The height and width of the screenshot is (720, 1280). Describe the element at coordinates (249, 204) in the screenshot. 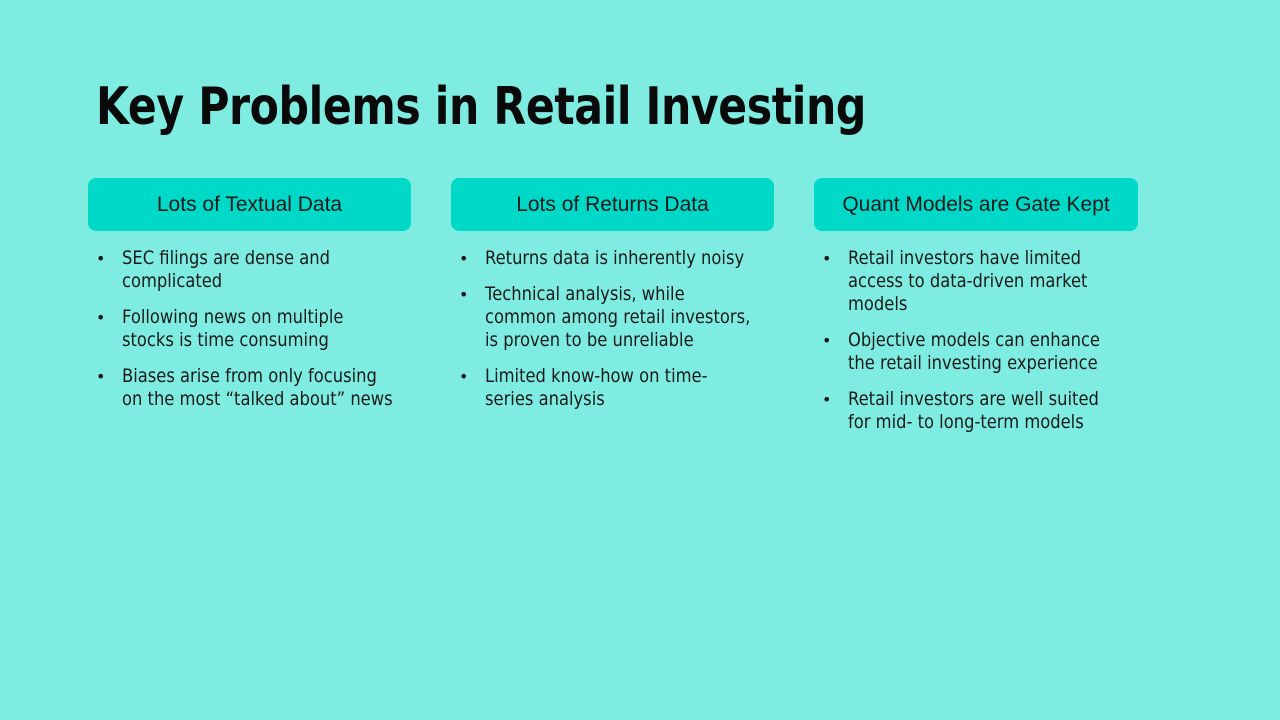

I see `column-header: Lots of Textual Data` at that location.